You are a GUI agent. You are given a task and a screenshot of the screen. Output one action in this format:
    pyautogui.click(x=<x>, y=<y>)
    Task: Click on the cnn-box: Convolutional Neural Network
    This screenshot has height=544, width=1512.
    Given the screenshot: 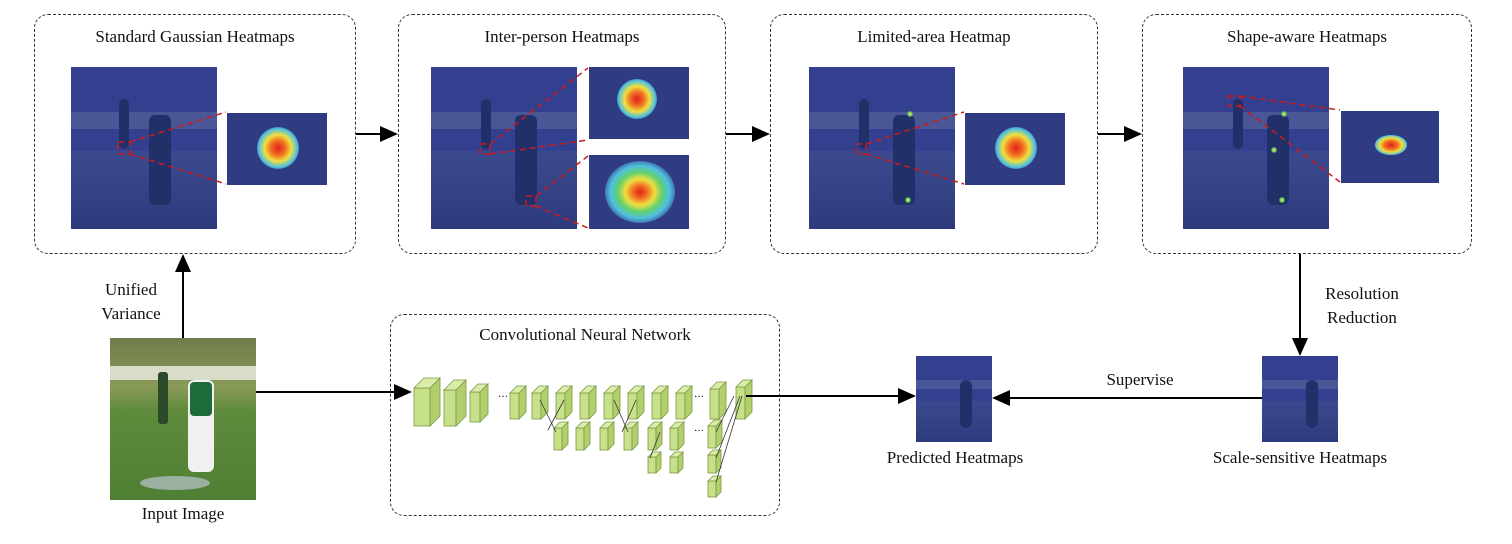 What is the action you would take?
    pyautogui.click(x=585, y=415)
    